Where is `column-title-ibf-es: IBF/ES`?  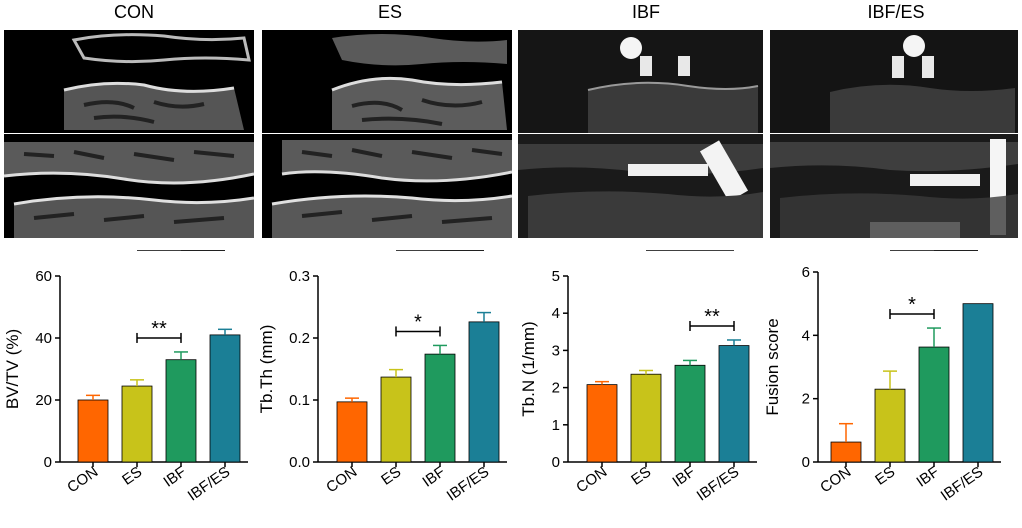
column-title-ibf-es: IBF/ES is located at coordinates (896, 12).